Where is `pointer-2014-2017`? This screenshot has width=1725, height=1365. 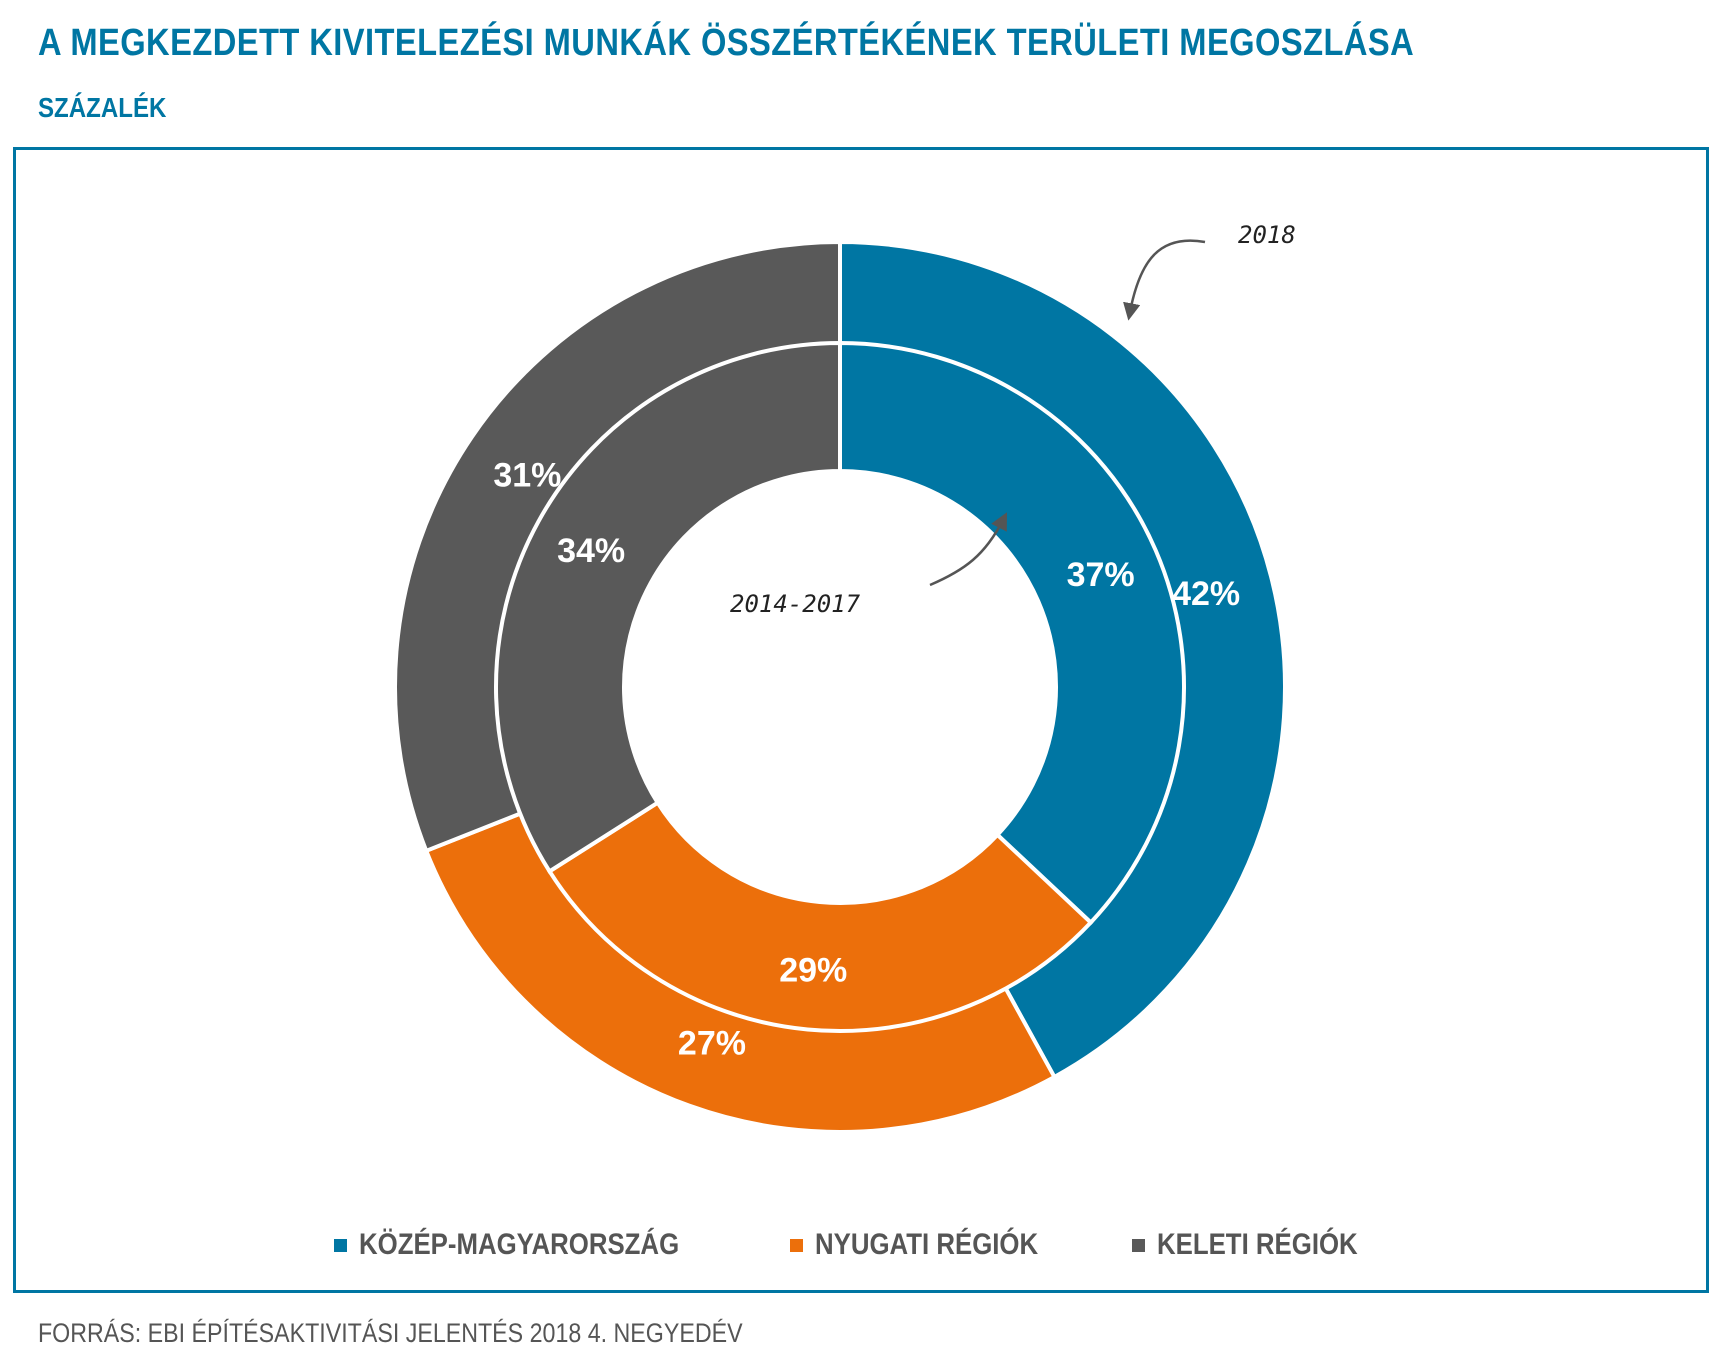 pointer-2014-2017 is located at coordinates (968, 549).